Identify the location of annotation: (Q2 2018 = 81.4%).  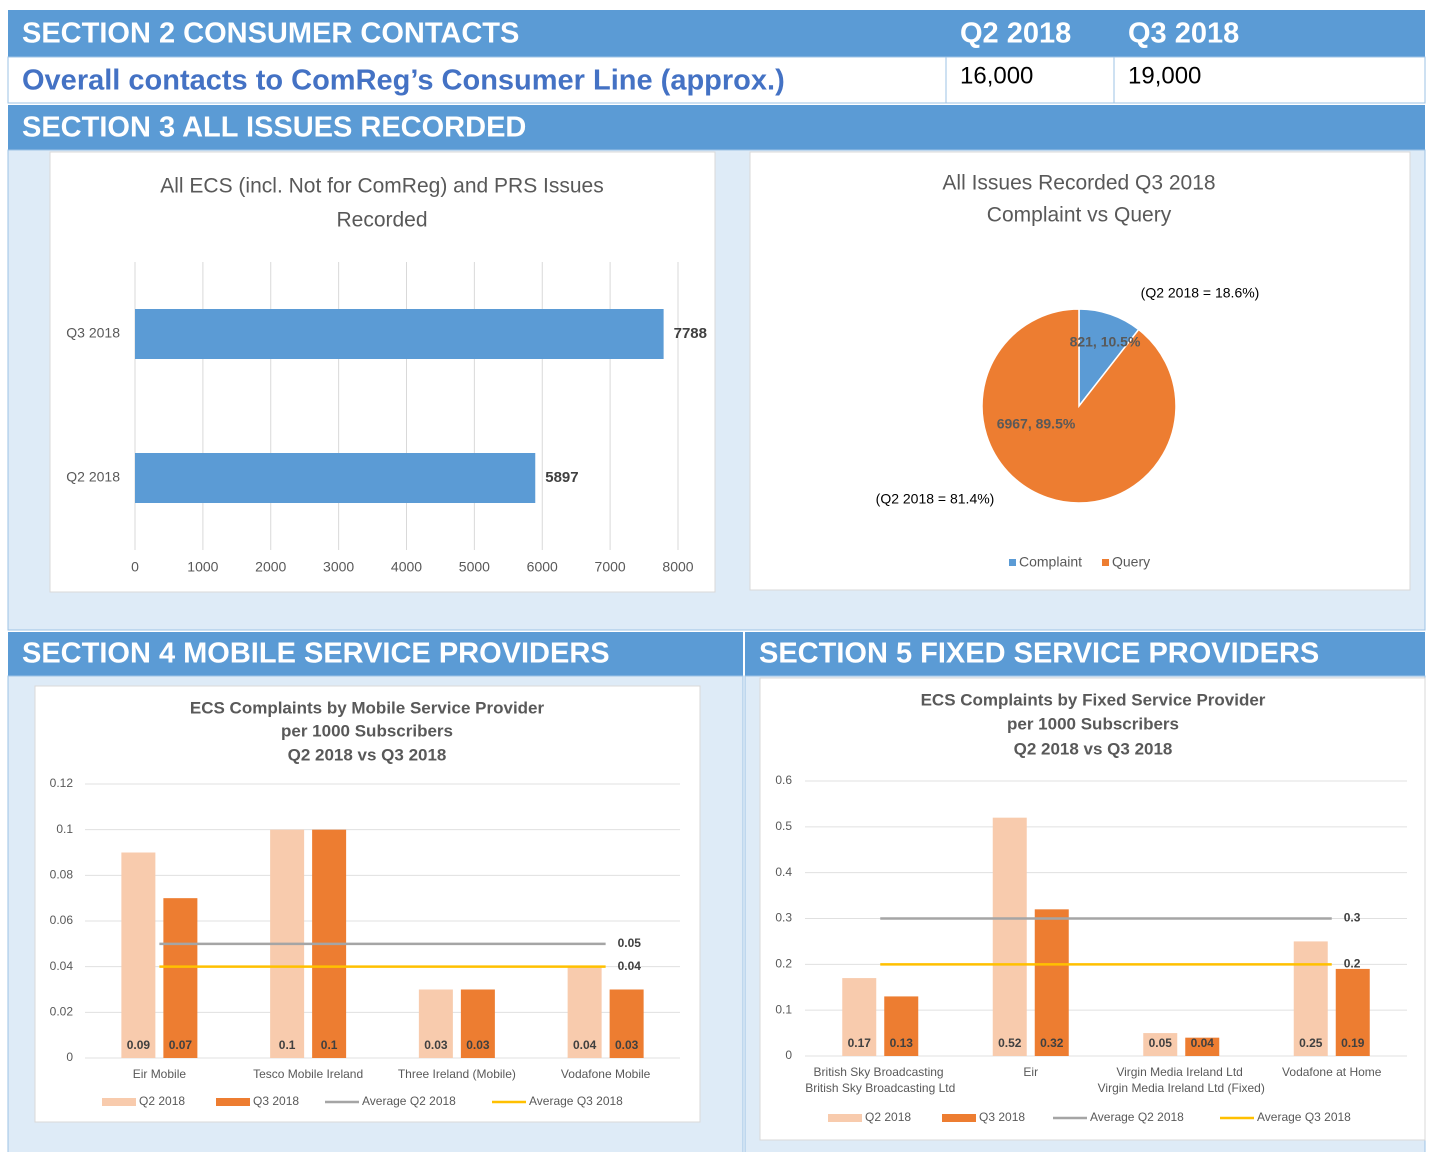
(935, 499).